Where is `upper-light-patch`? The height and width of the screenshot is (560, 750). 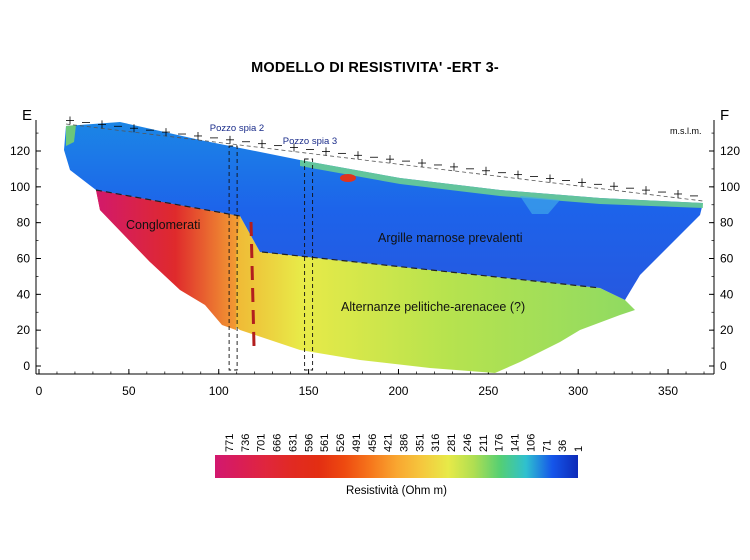
upper-light-patch is located at coordinates (540, 205).